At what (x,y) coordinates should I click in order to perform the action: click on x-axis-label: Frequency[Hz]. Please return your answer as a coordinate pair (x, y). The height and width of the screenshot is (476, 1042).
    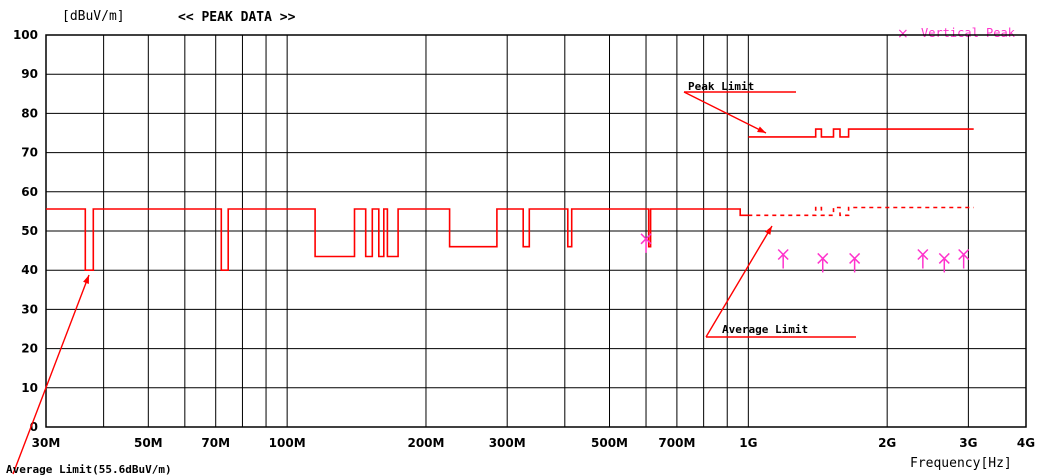
    Looking at the image, I should click on (961, 463).